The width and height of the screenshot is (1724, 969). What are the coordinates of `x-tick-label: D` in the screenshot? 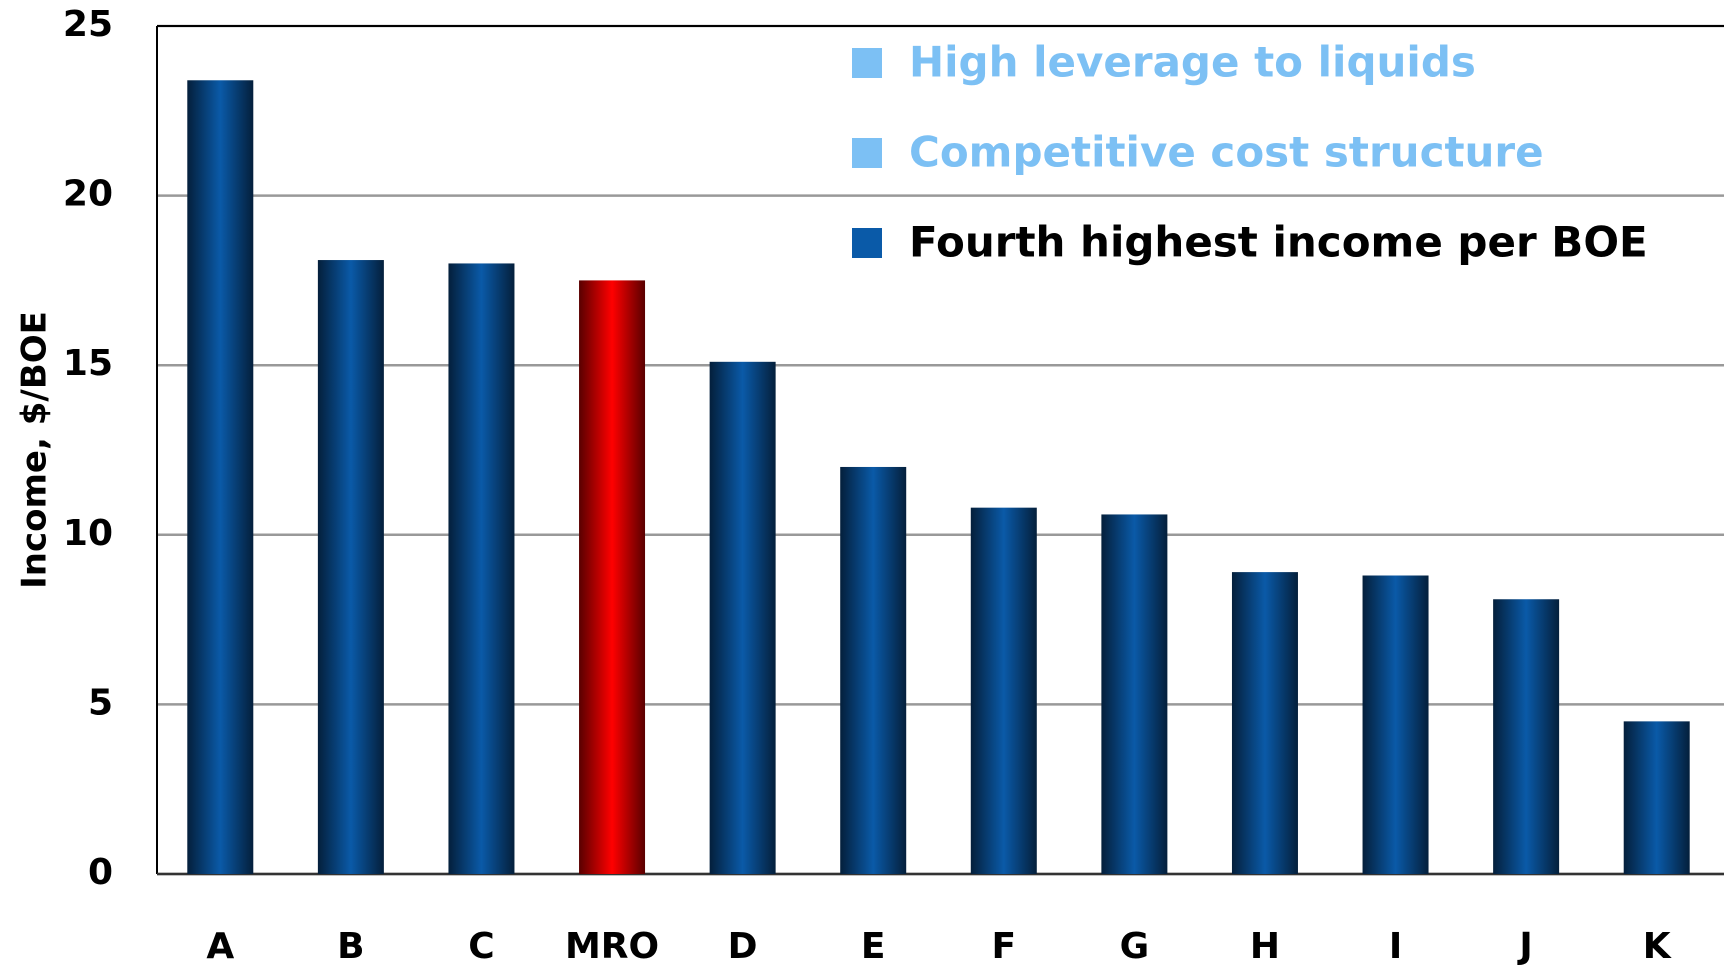 It's located at (743, 946).